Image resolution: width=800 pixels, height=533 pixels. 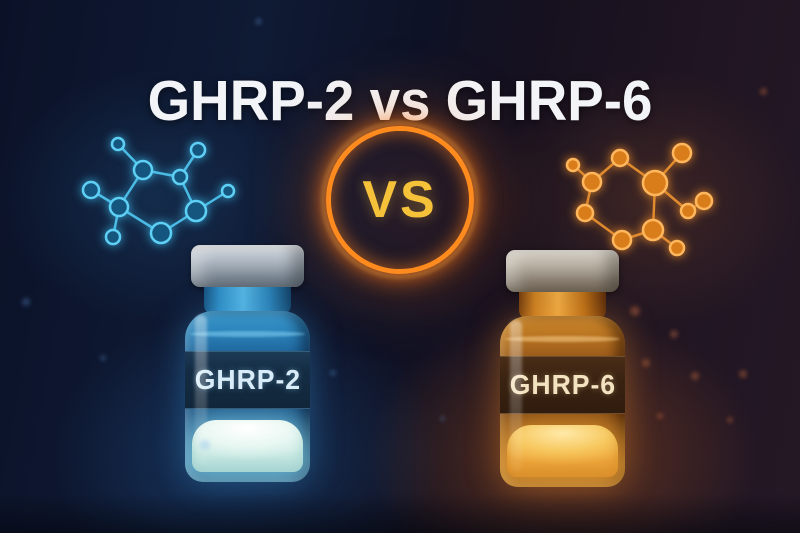 I want to click on vial-body: GHRP-2, so click(x=247, y=396).